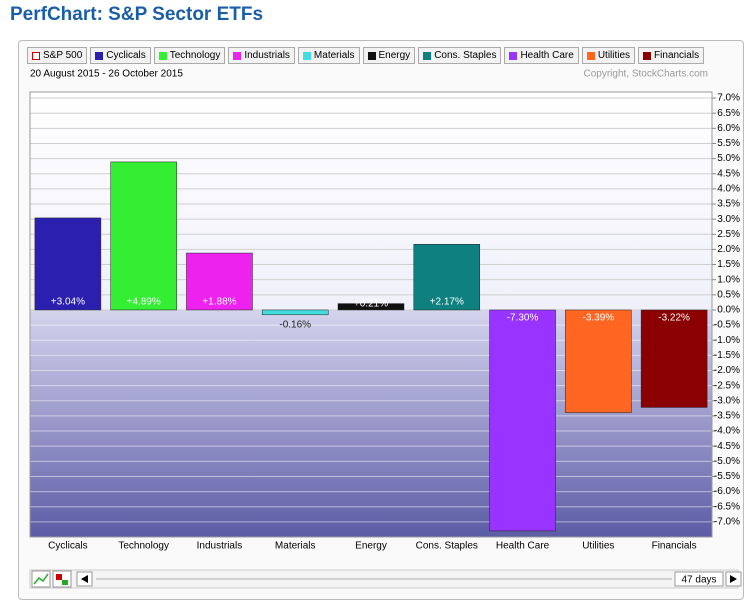  I want to click on legend-item: Energy, so click(389, 55).